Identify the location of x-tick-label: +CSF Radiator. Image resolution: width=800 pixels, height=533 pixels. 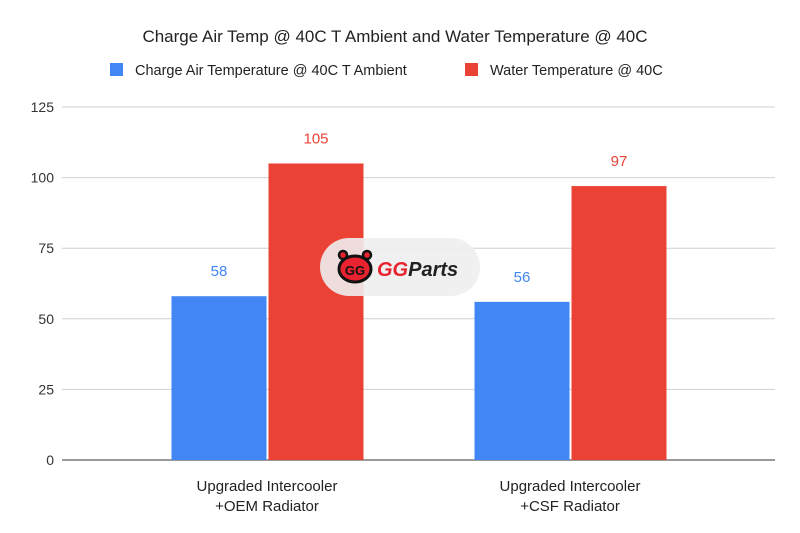
(570, 506).